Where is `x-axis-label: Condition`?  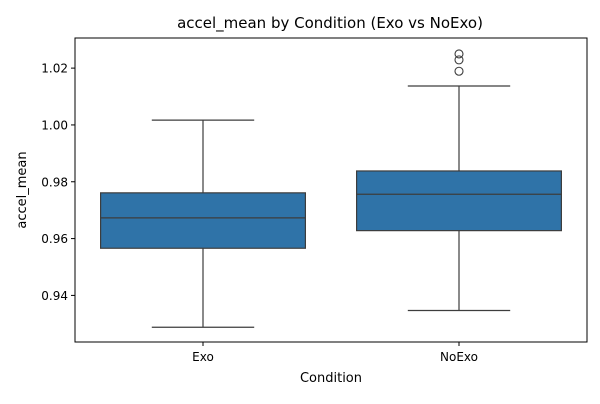
x-axis-label: Condition is located at coordinates (331, 378).